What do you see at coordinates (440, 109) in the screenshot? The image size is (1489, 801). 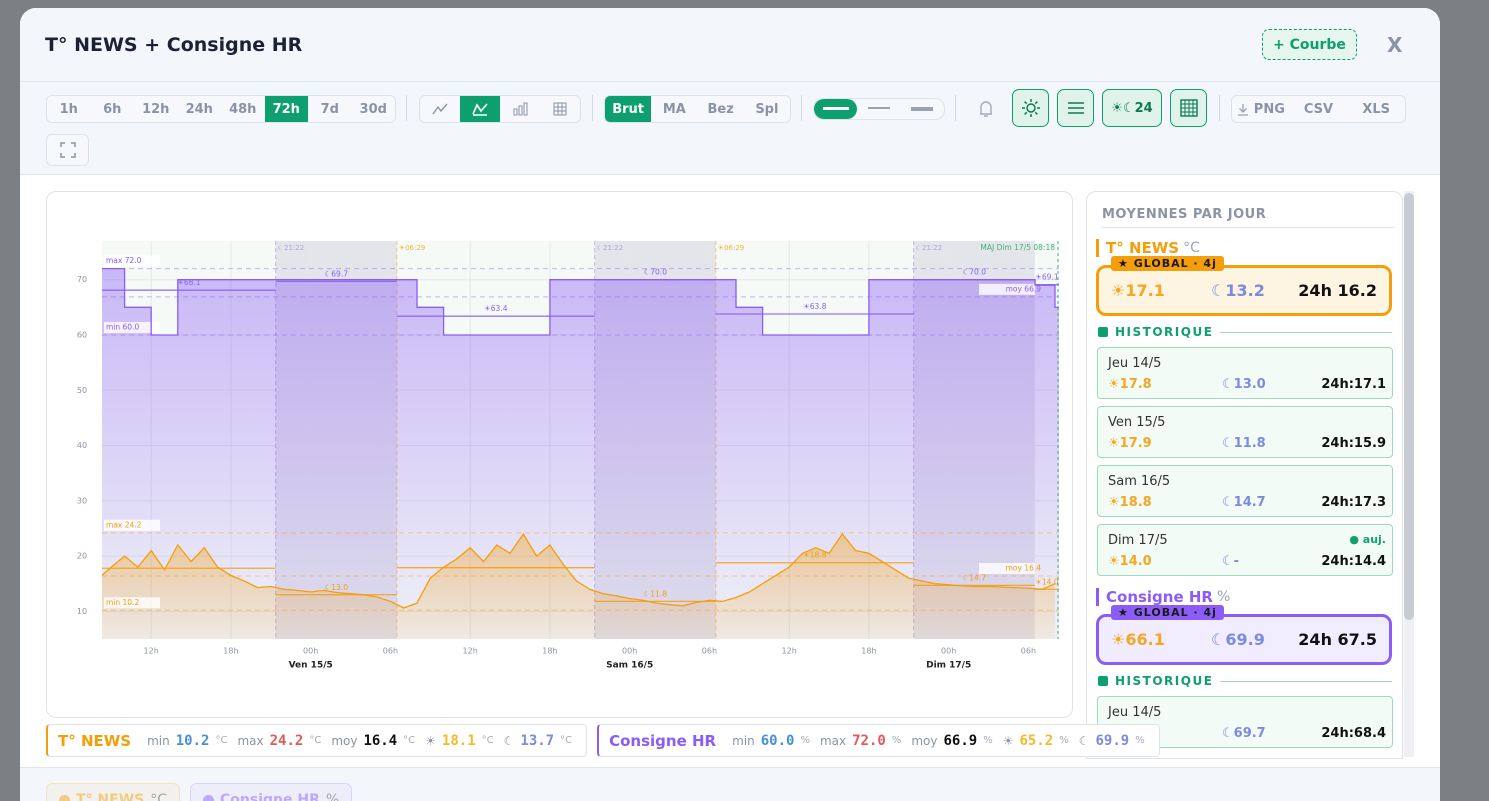 I see `line-type` at bounding box center [440, 109].